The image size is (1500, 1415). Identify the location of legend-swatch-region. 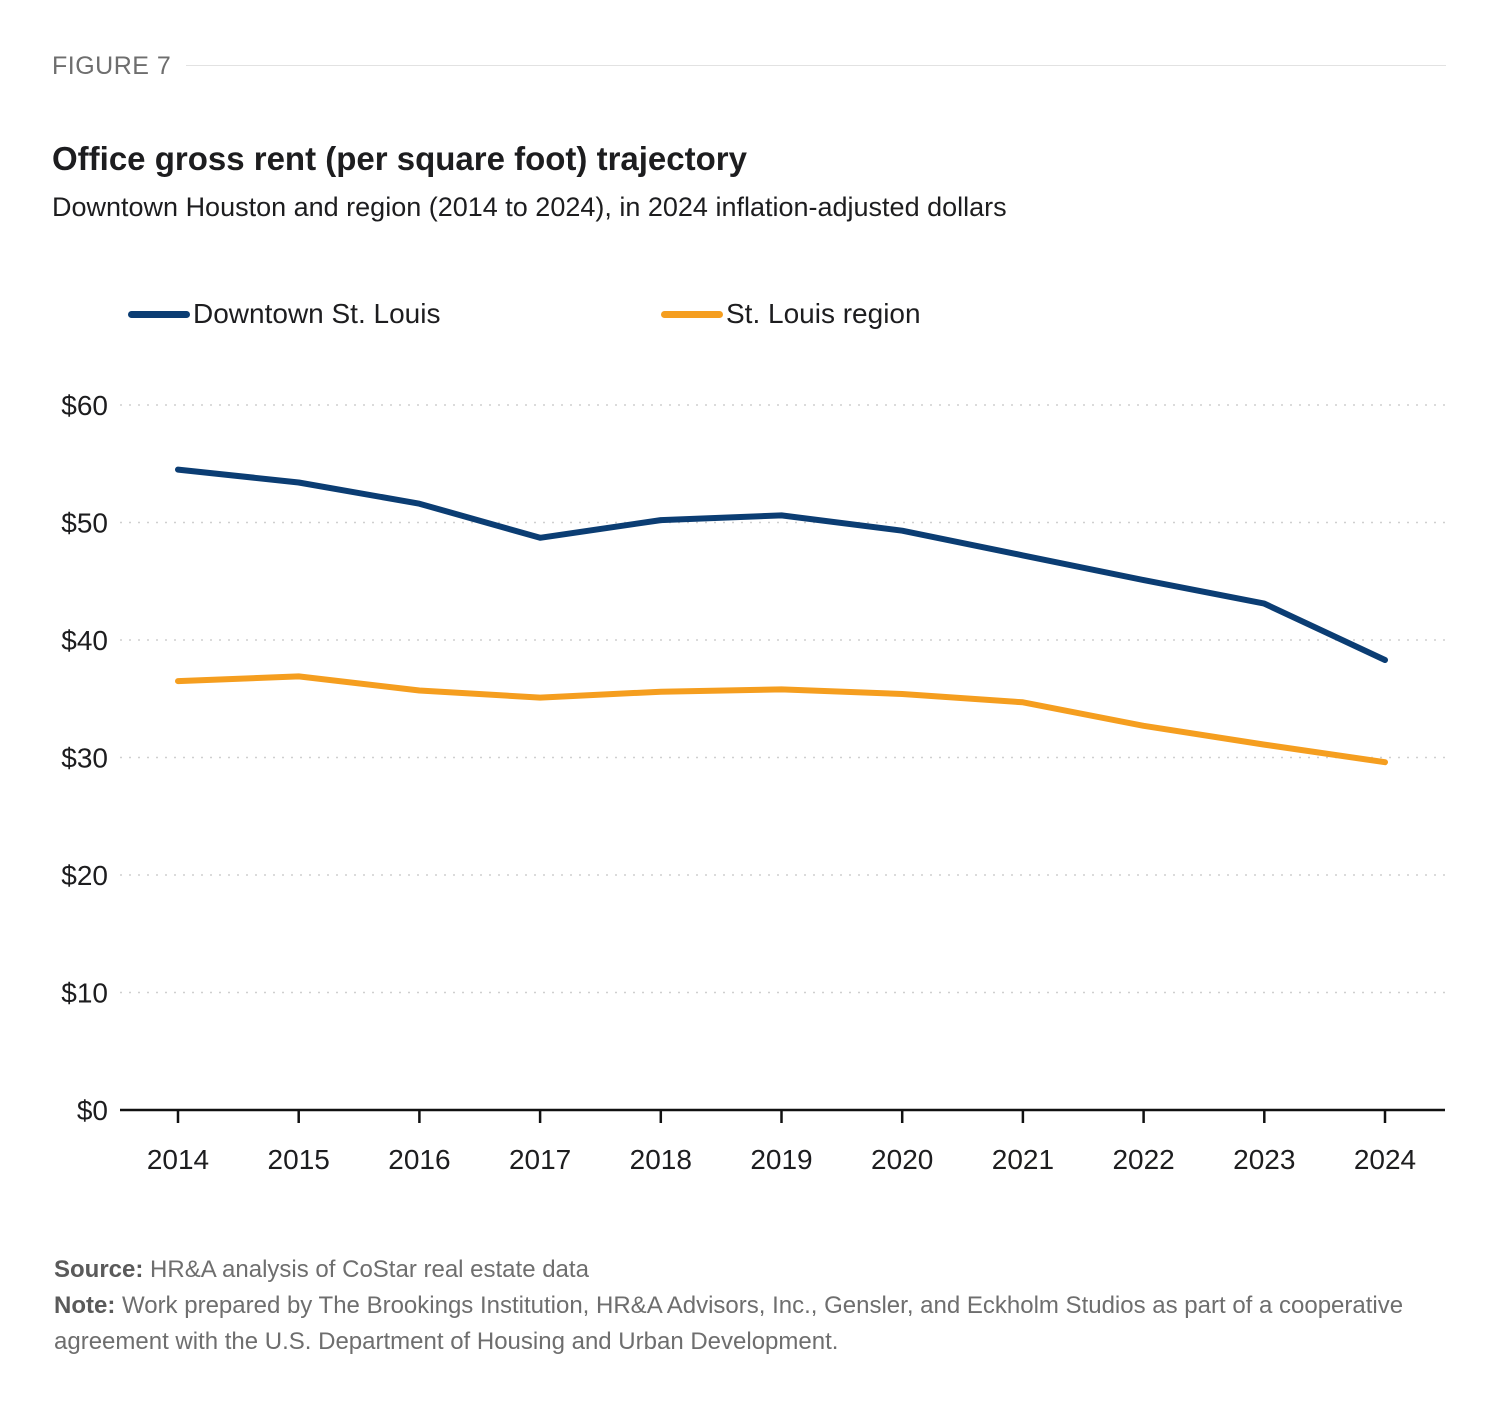
(692, 314).